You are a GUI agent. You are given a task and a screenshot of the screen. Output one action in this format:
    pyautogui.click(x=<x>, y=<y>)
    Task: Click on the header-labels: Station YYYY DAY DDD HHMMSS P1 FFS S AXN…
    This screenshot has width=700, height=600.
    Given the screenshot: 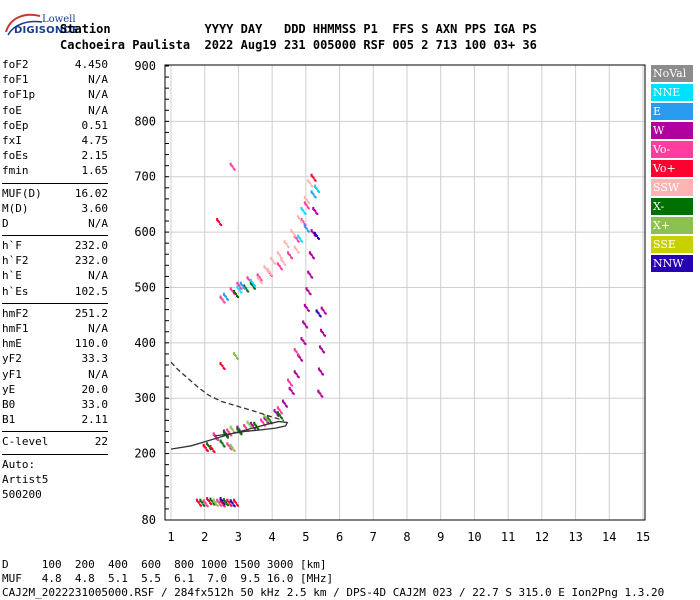 What is the action you would take?
    pyautogui.click(x=298, y=29)
    